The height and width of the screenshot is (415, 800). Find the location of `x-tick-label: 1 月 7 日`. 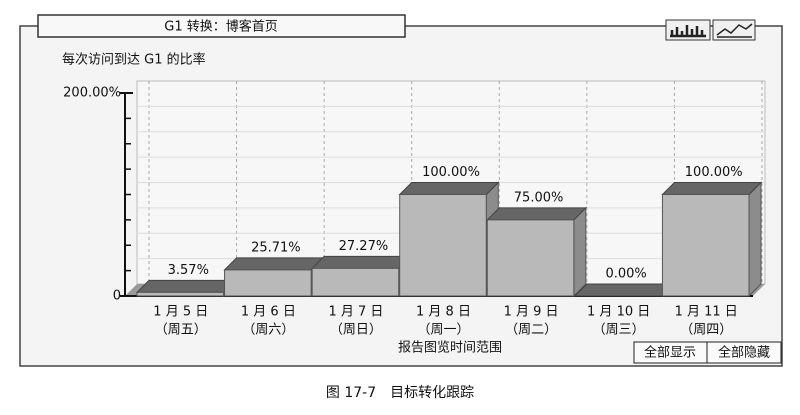

x-tick-label: 1 月 7 日 is located at coordinates (355, 312).